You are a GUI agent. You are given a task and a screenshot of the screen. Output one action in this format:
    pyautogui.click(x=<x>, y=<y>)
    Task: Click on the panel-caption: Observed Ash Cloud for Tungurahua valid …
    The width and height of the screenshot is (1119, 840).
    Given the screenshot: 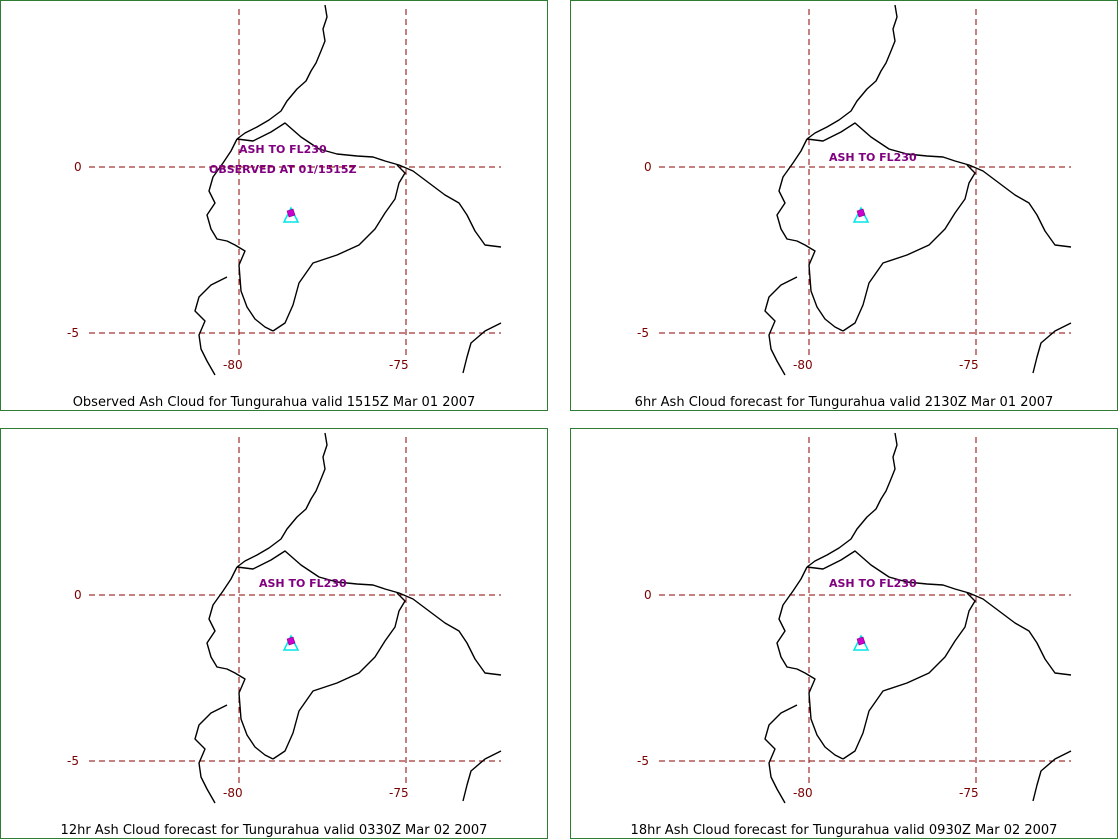 What is the action you would take?
    pyautogui.click(x=274, y=402)
    